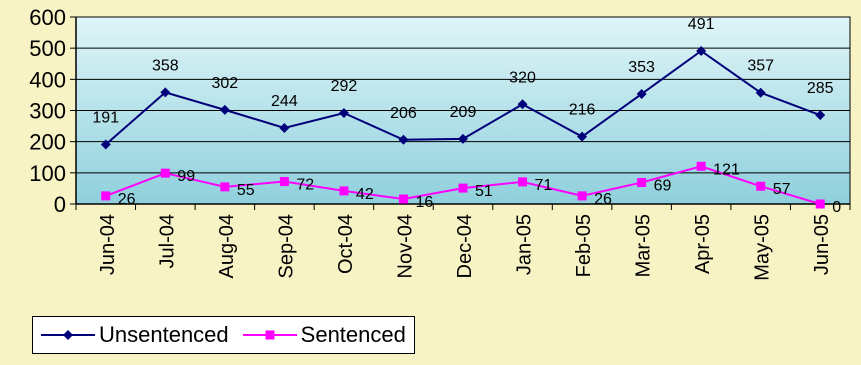 This screenshot has height=365, width=861. What do you see at coordinates (641, 67) in the screenshot?
I see `data-label-unsentenced-9: 353` at bounding box center [641, 67].